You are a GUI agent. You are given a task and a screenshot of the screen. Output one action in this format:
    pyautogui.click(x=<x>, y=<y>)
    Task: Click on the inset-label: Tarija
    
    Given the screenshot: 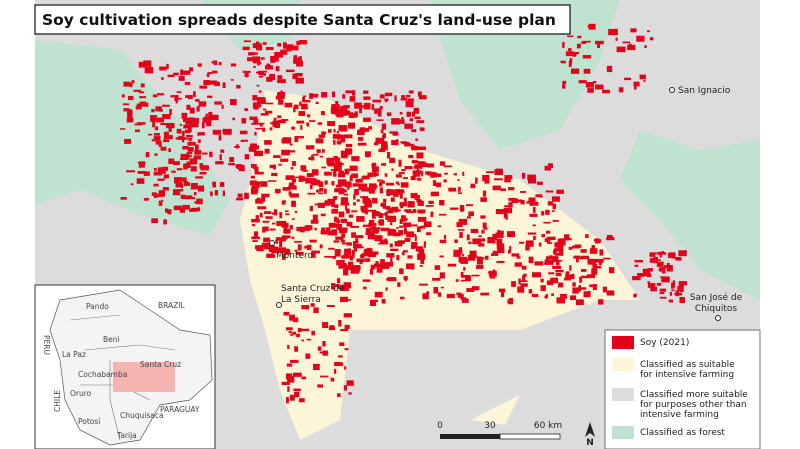 What is the action you would take?
    pyautogui.click(x=126, y=435)
    